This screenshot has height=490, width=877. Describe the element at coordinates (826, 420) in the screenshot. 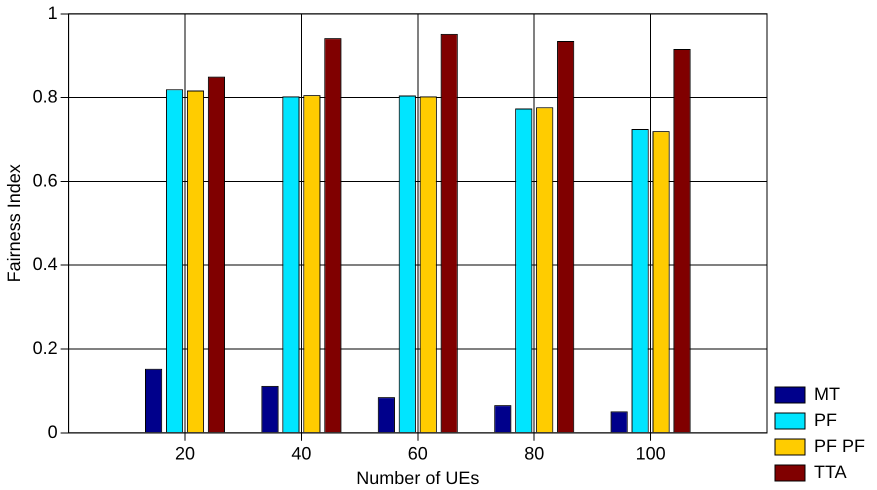

I see `legend-label: PF` at that location.